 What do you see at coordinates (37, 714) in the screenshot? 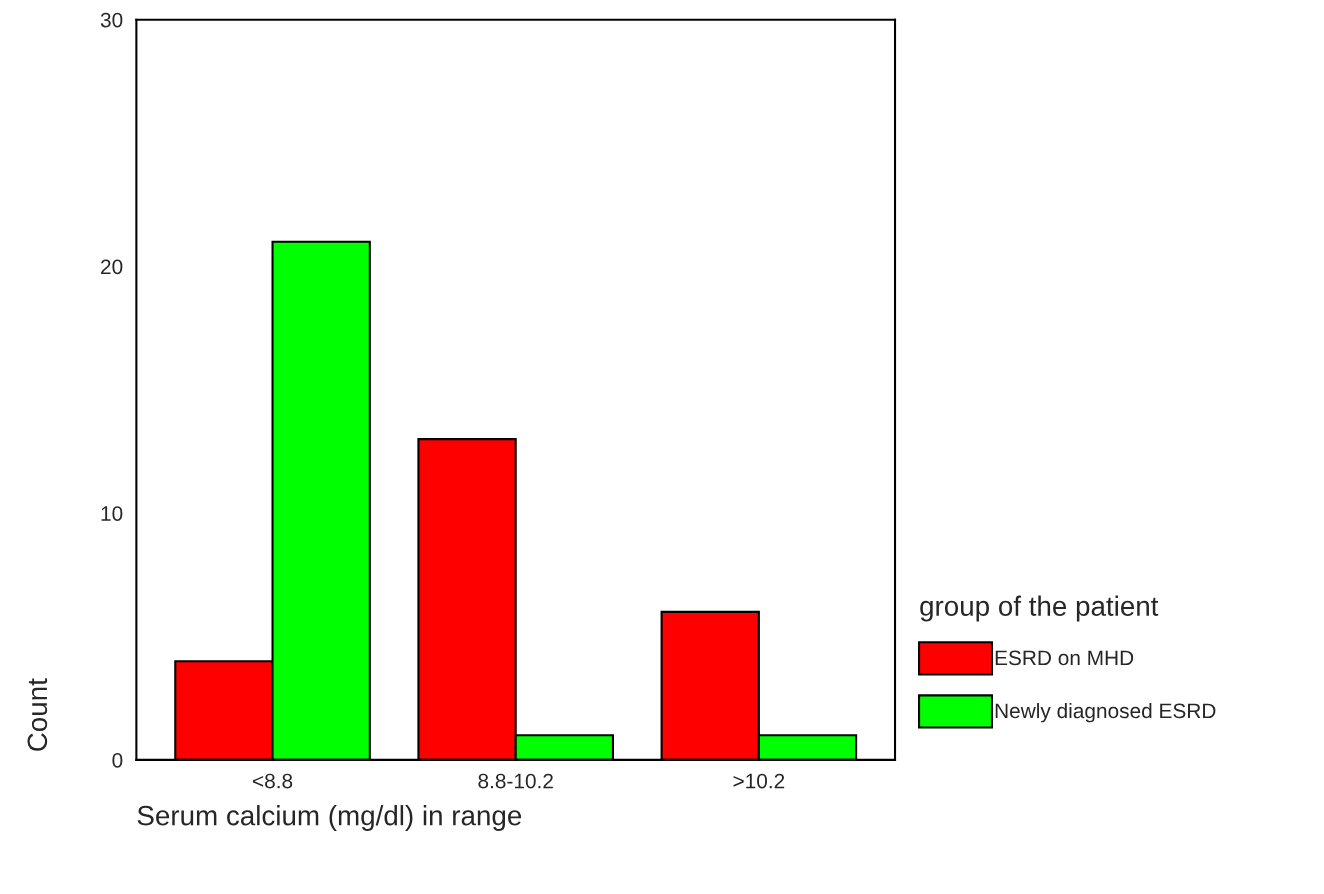
I see `y-axis-title: Count` at bounding box center [37, 714].